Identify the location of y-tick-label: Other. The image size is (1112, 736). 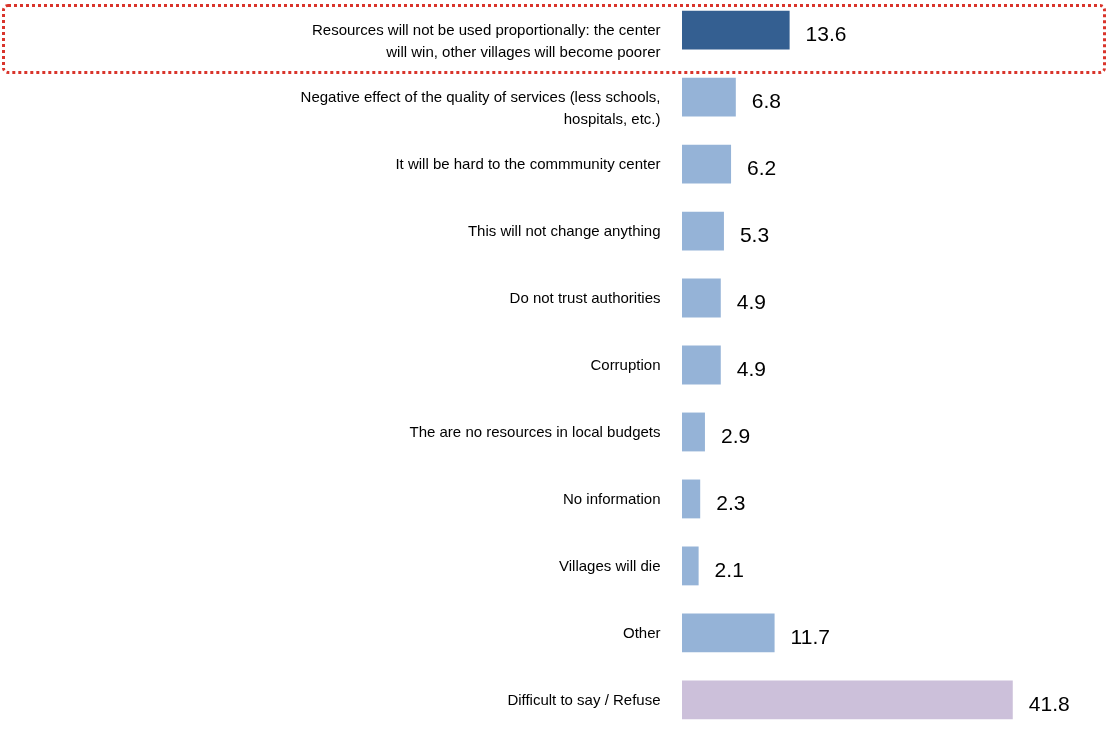
(641, 632).